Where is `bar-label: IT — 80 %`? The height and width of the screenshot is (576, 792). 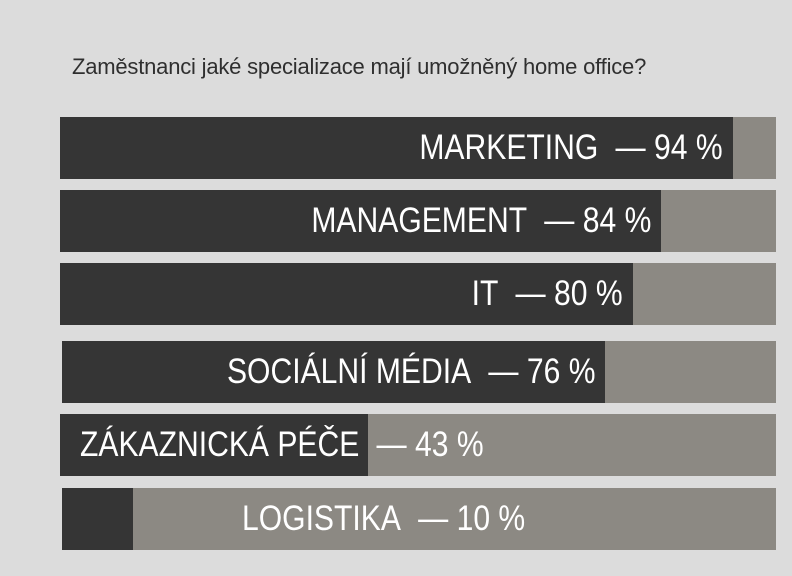
bar-label: IT — 80 % is located at coordinates (547, 294).